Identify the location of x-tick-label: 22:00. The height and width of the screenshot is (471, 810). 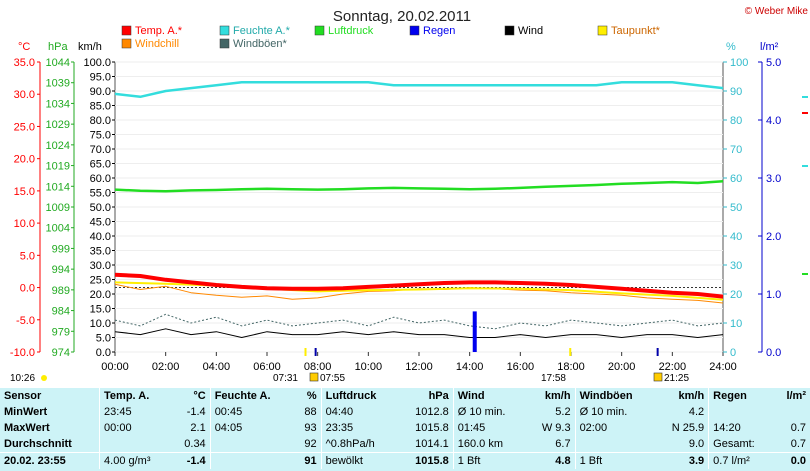
(673, 367).